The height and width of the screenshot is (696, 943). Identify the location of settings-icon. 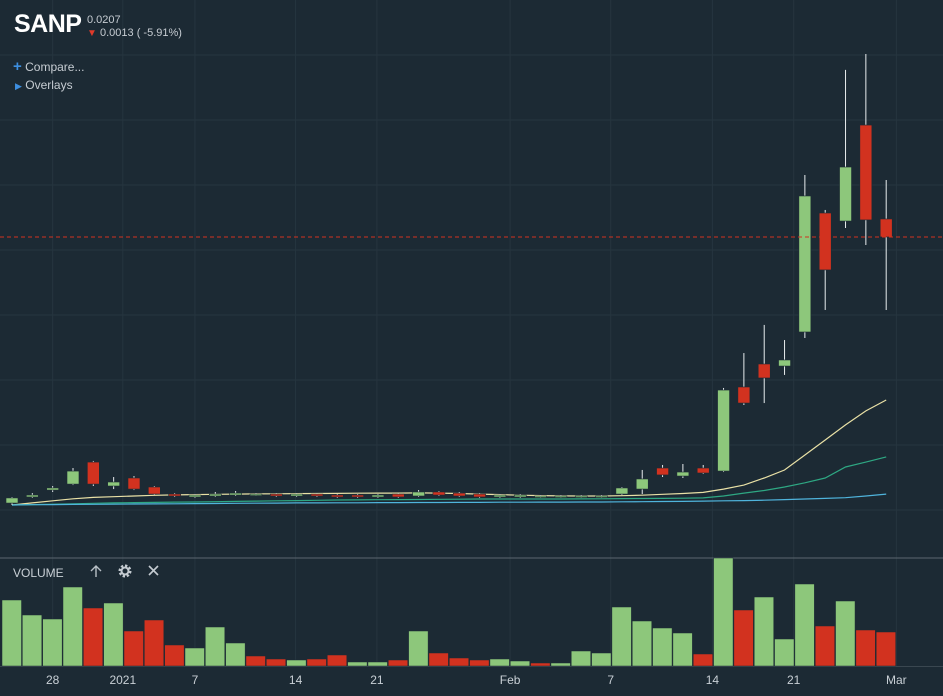
(125, 571).